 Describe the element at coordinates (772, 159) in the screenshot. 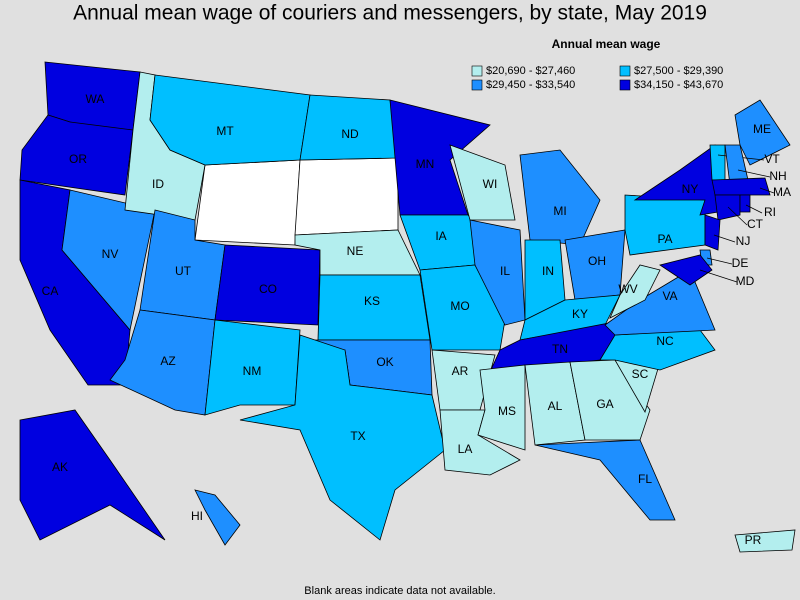

I see `state-label: VT` at that location.